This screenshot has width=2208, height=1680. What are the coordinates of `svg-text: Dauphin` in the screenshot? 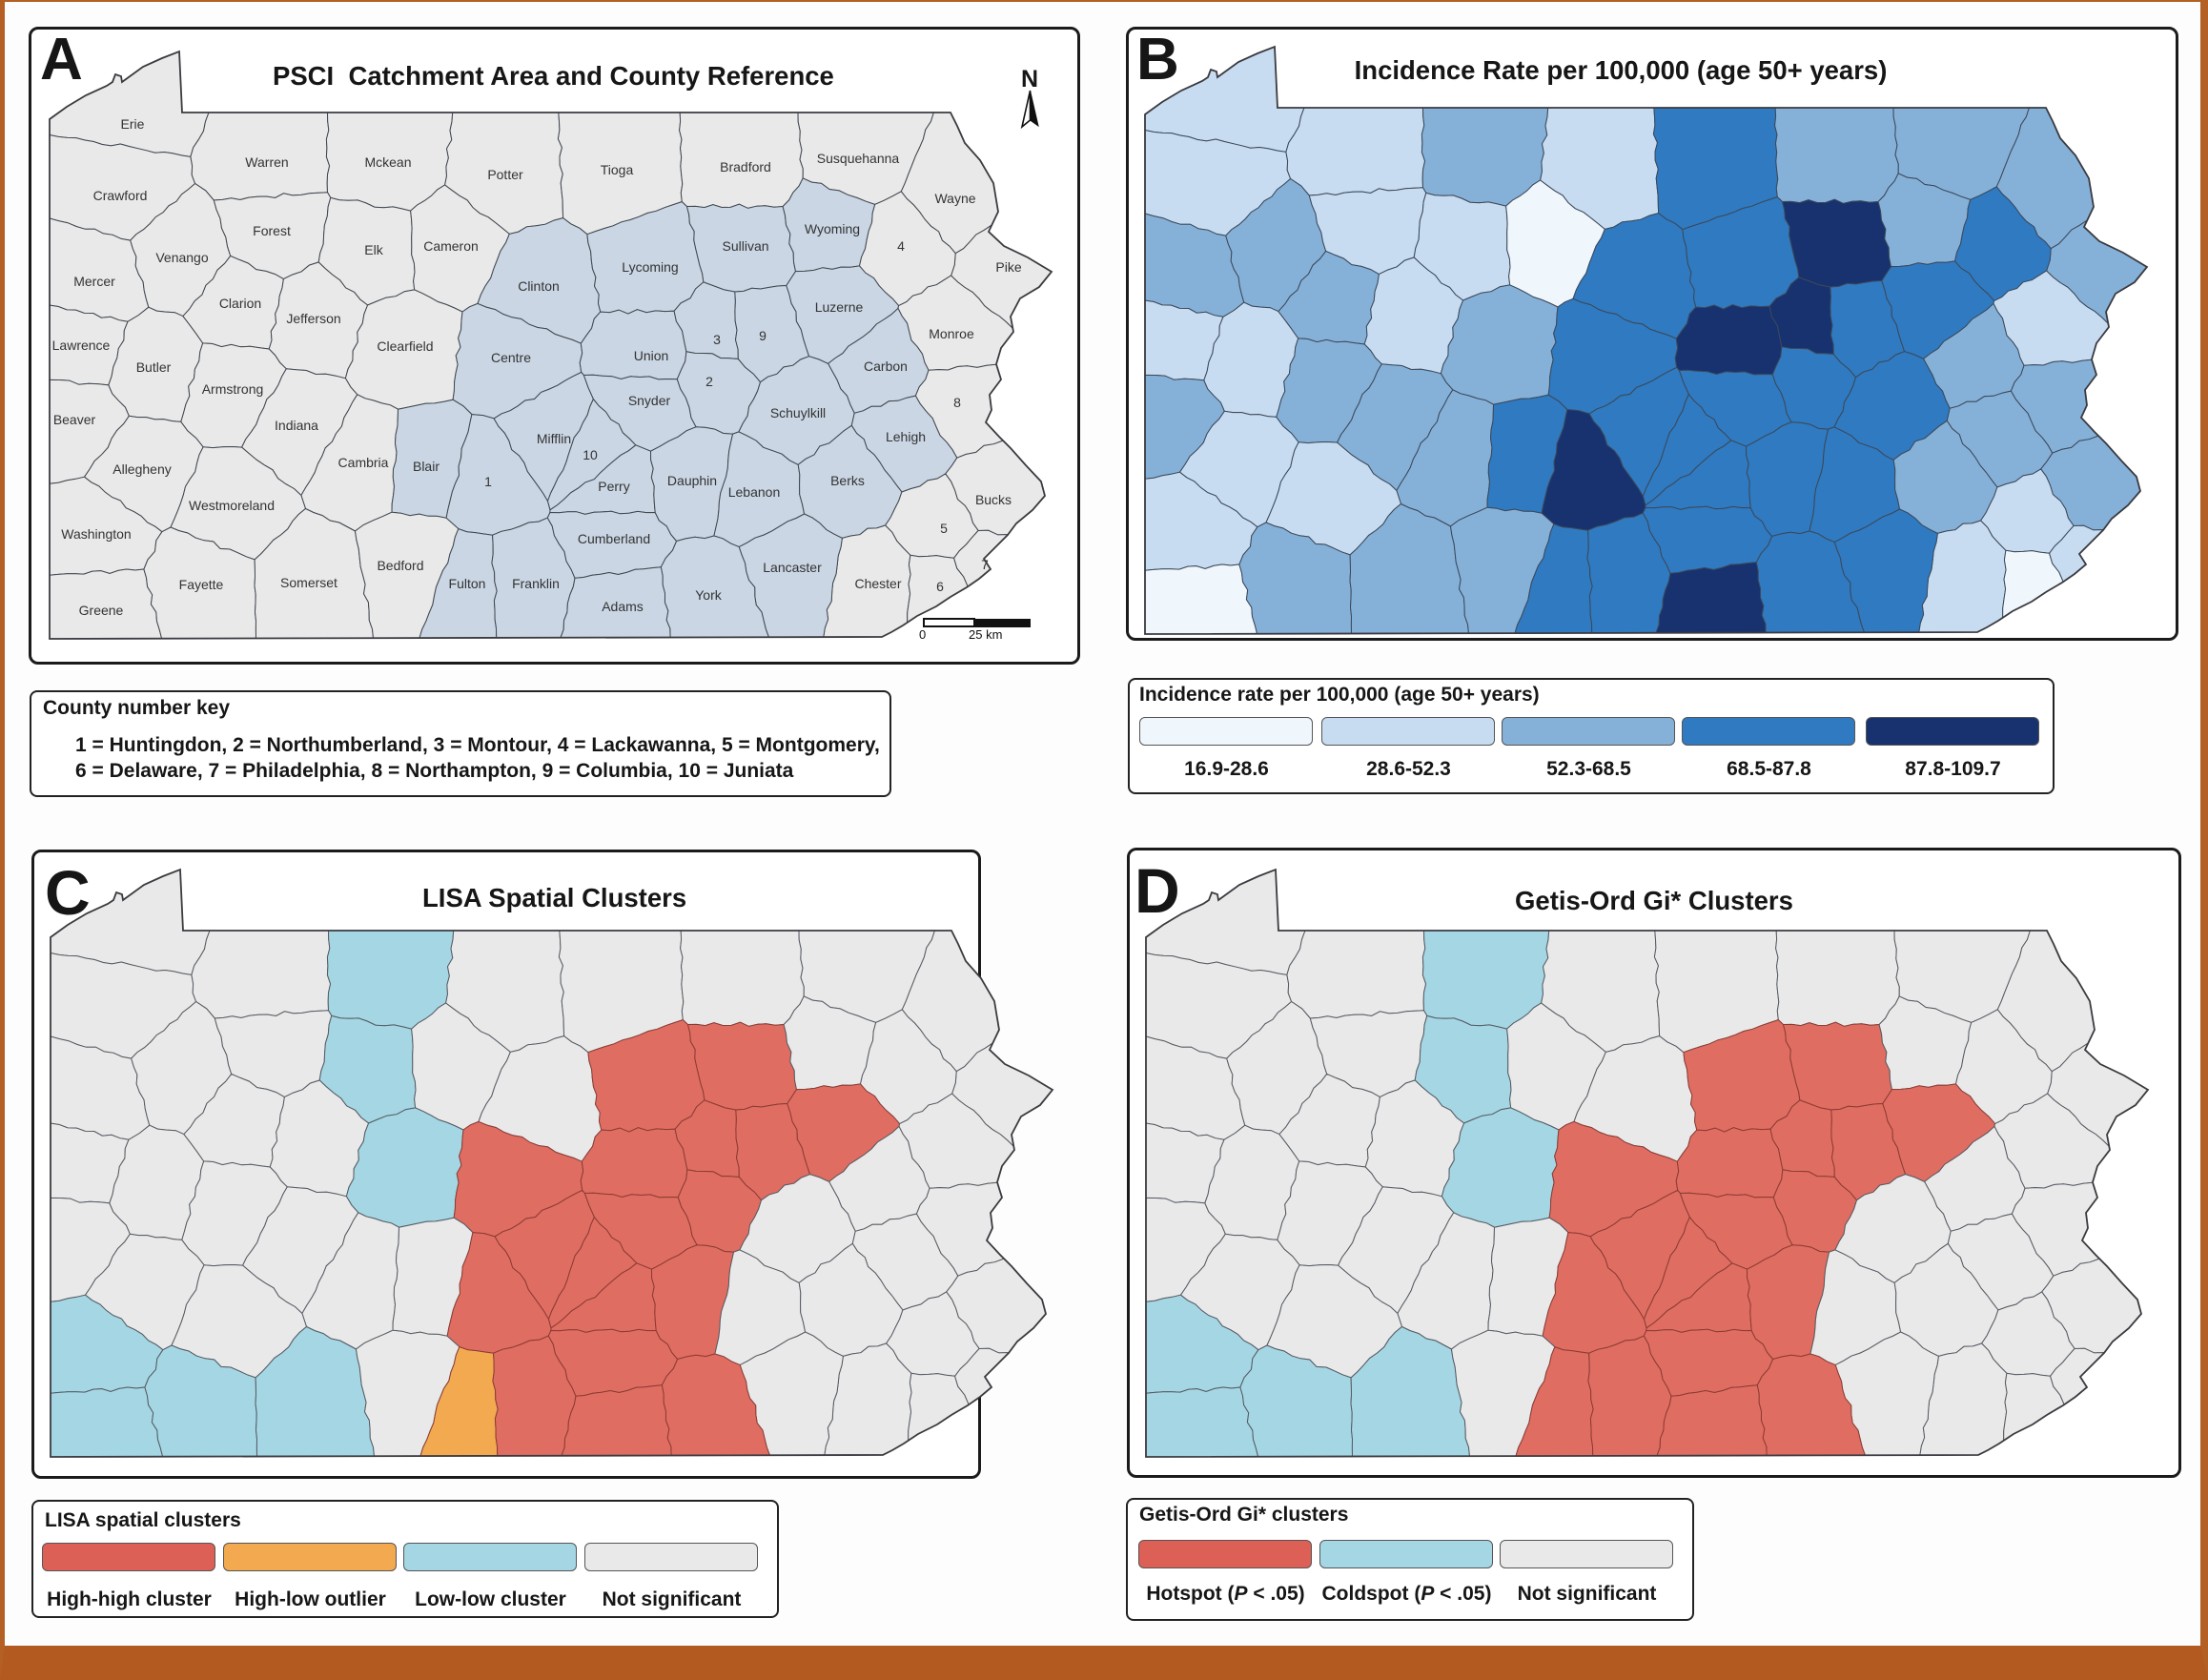 It's located at (692, 480).